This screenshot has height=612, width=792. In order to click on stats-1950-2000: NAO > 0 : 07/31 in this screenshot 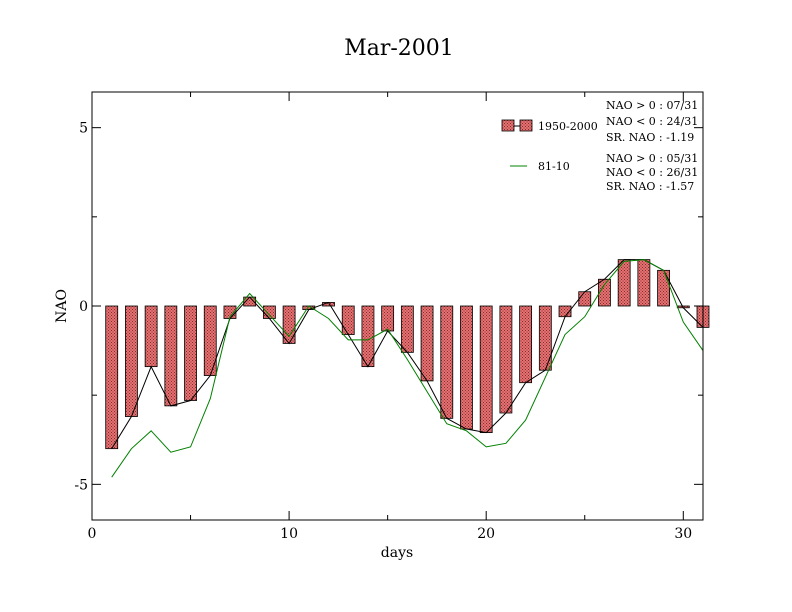, I will do `click(652, 105)`.